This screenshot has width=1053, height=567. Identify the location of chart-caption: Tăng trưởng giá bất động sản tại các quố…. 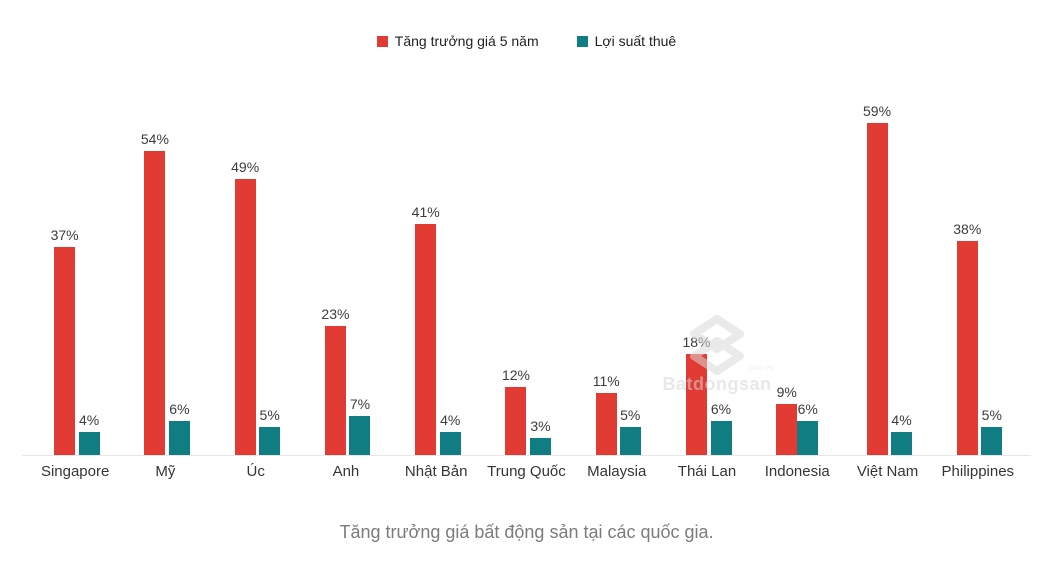
(526, 532).